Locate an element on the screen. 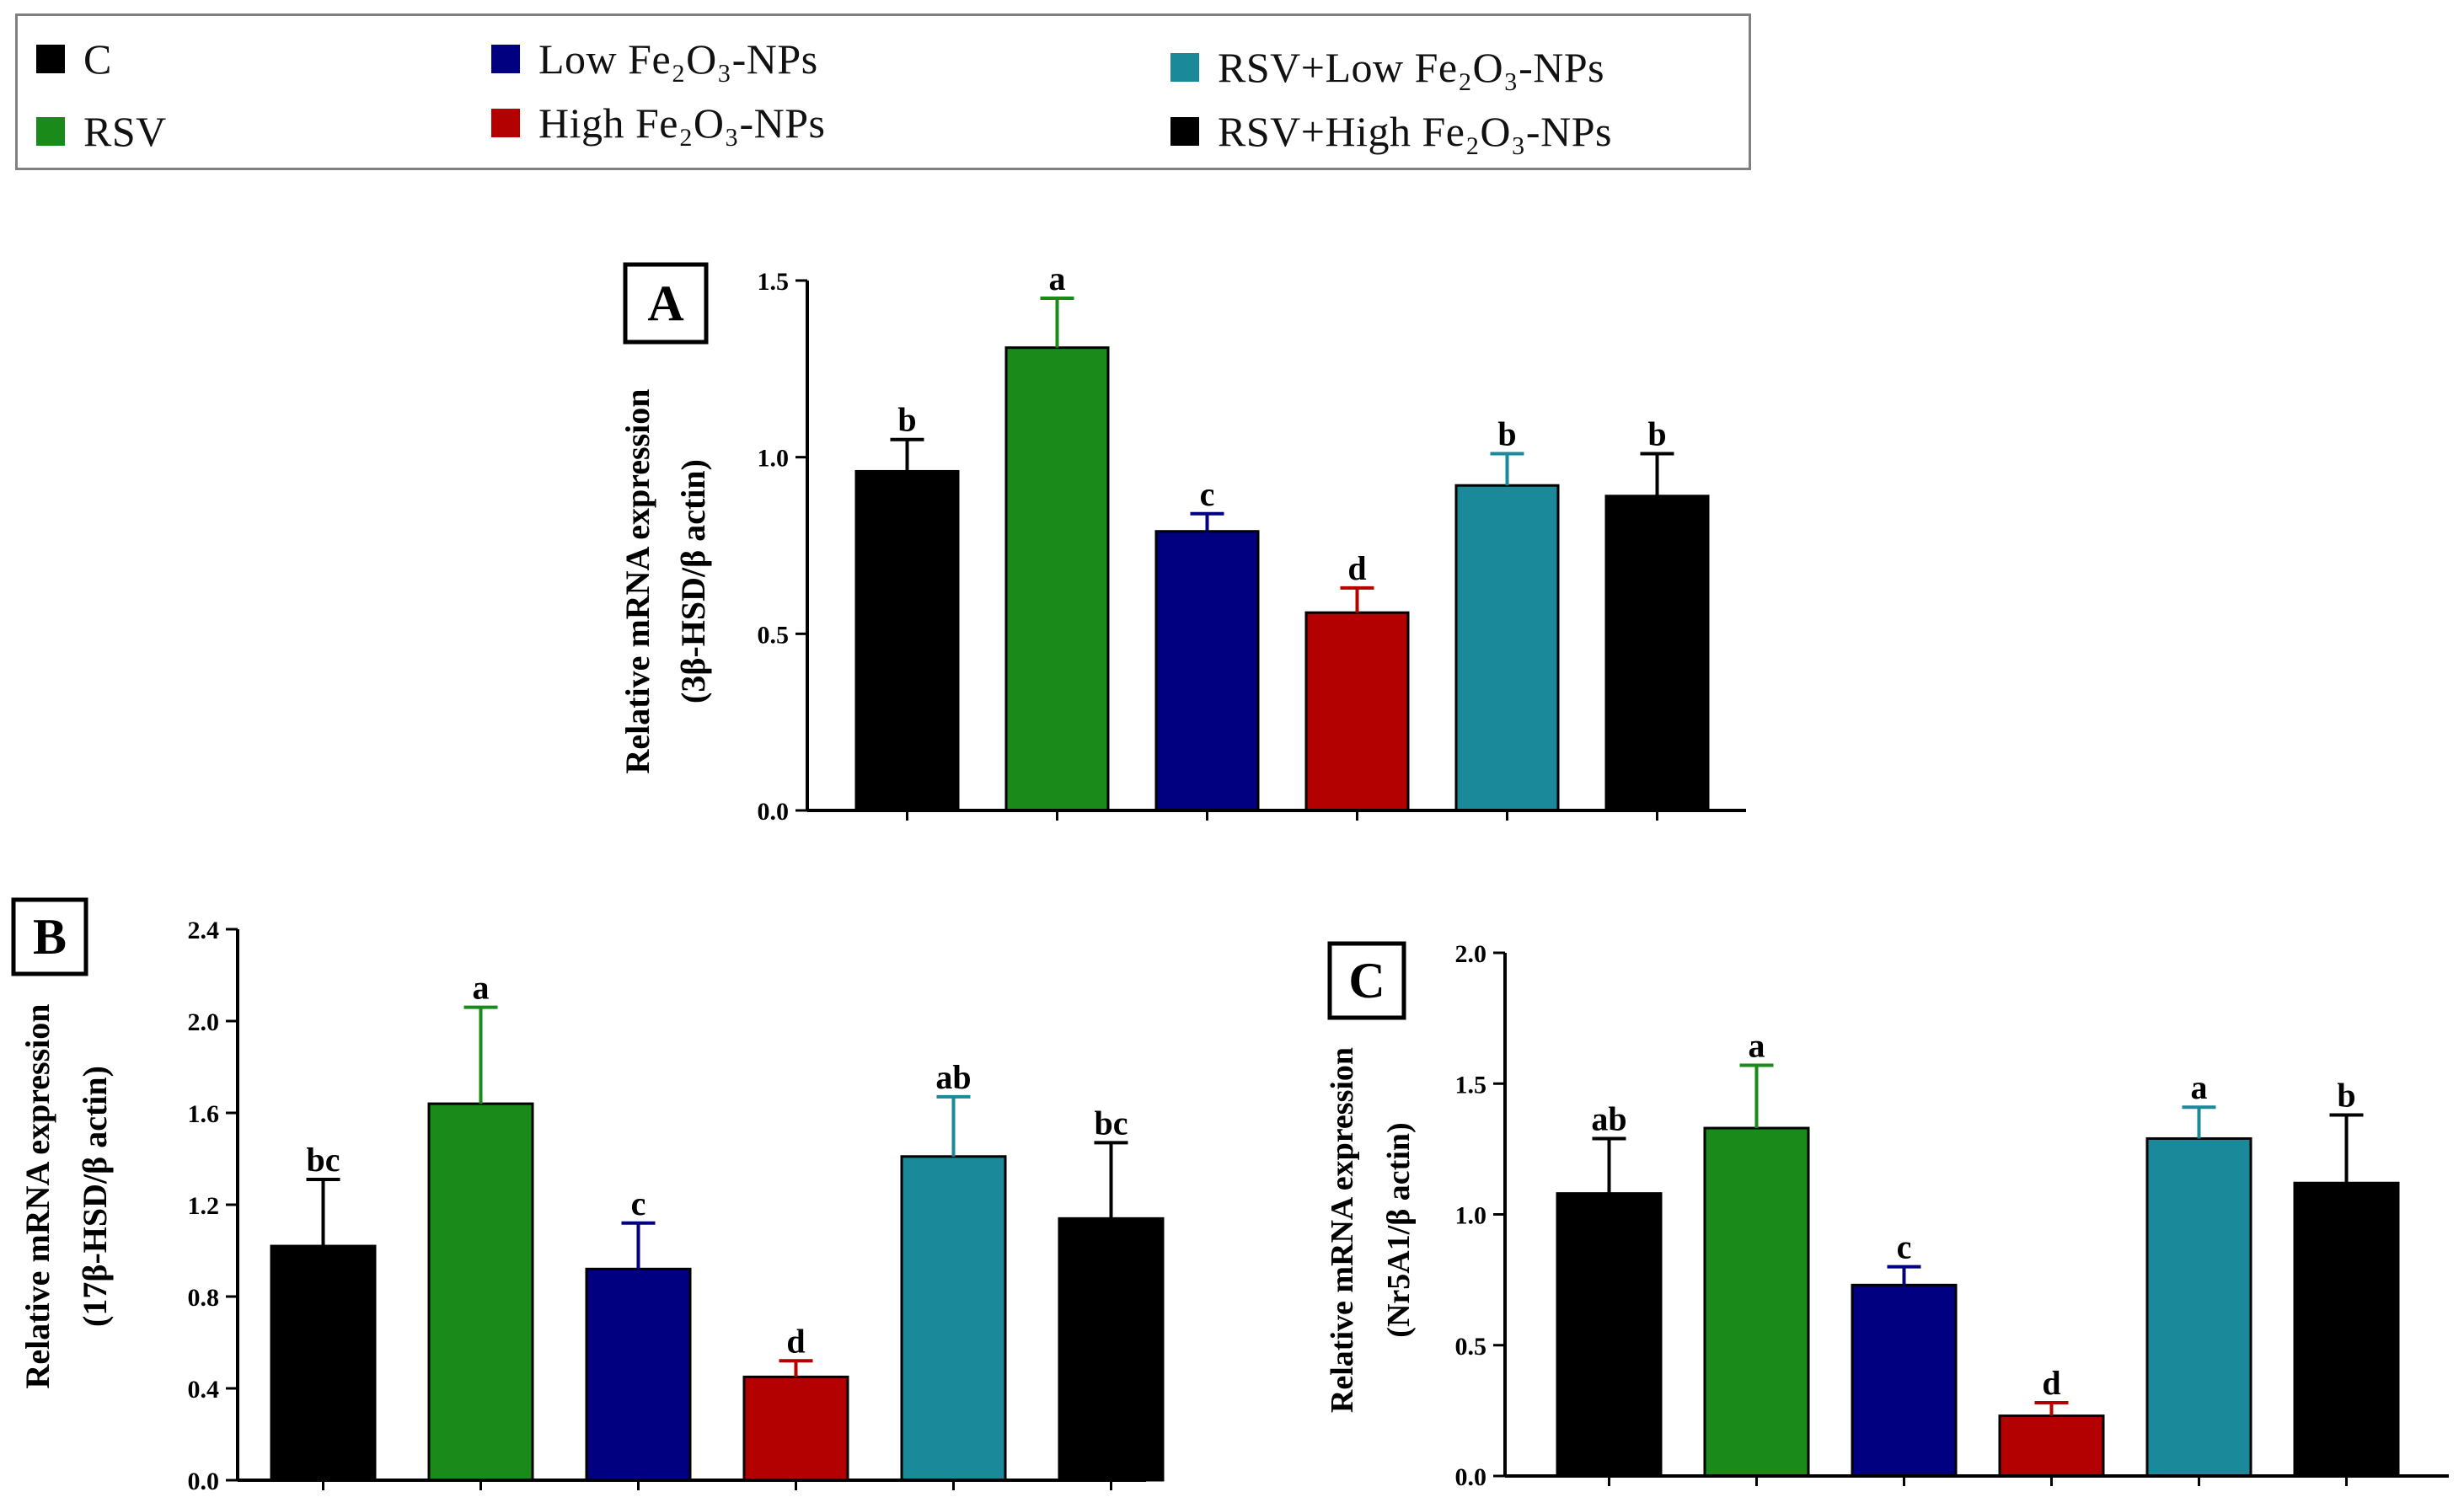  legend-item-low-np: Low Fe₂O₃-NPs is located at coordinates (655, 59).